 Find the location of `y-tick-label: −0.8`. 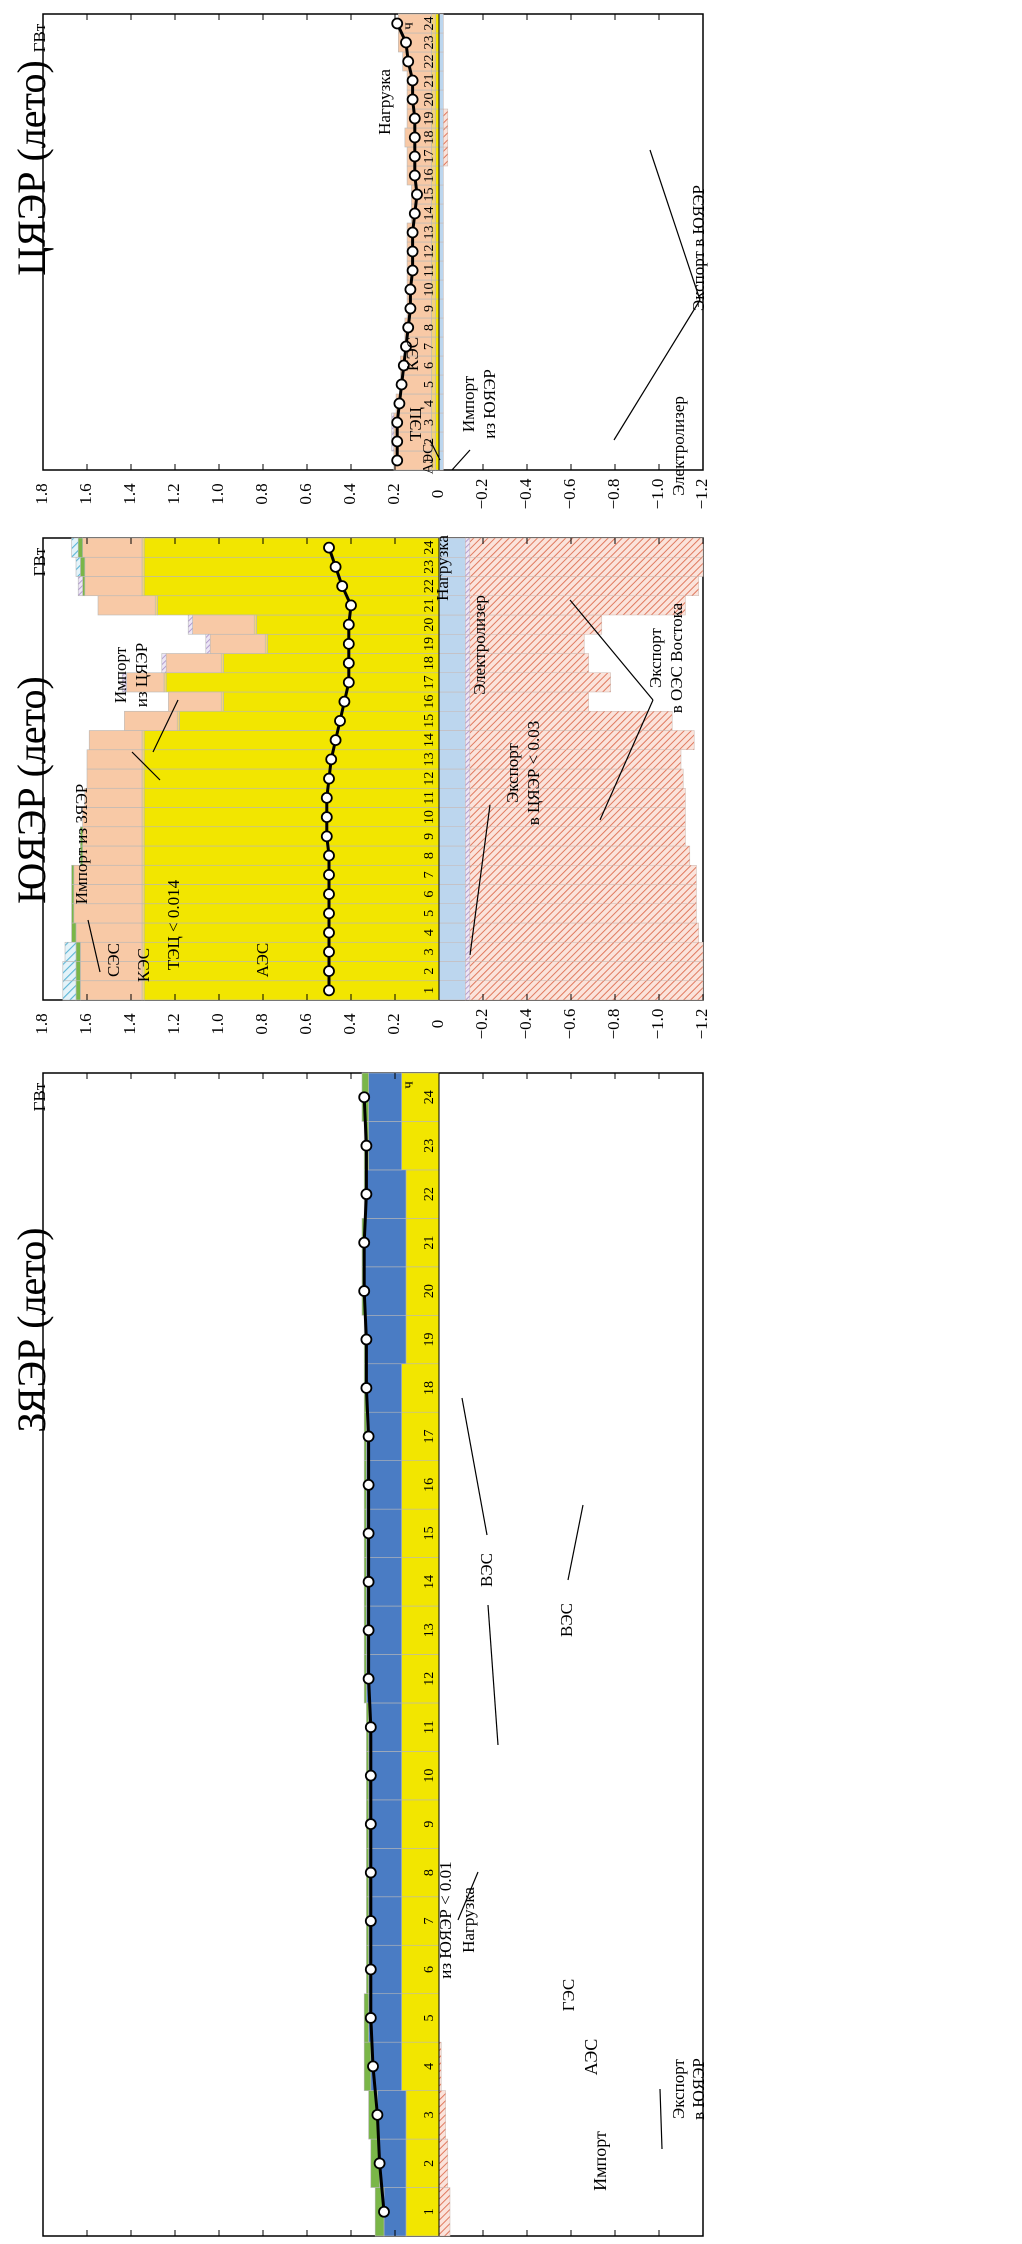

y-tick-label: −0.8 is located at coordinates (613, 1024).